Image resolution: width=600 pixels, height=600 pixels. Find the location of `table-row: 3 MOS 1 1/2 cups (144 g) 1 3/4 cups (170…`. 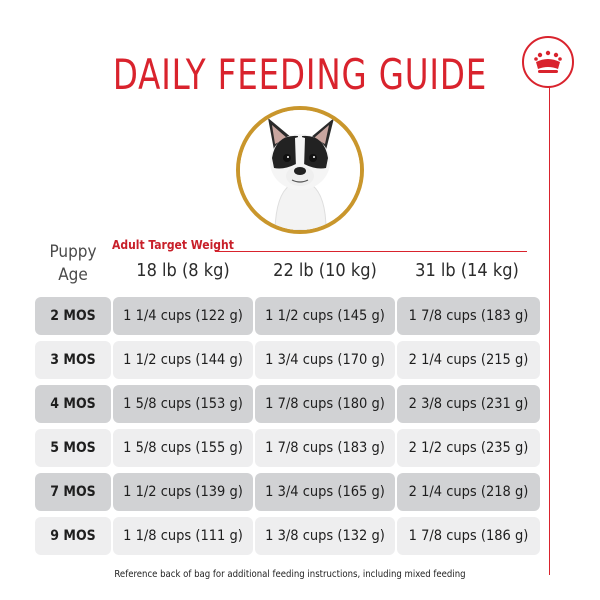

table-row: 3 MOS 1 1/2 cups (144 g) 1 3/4 cups (170… is located at coordinates (287, 360).